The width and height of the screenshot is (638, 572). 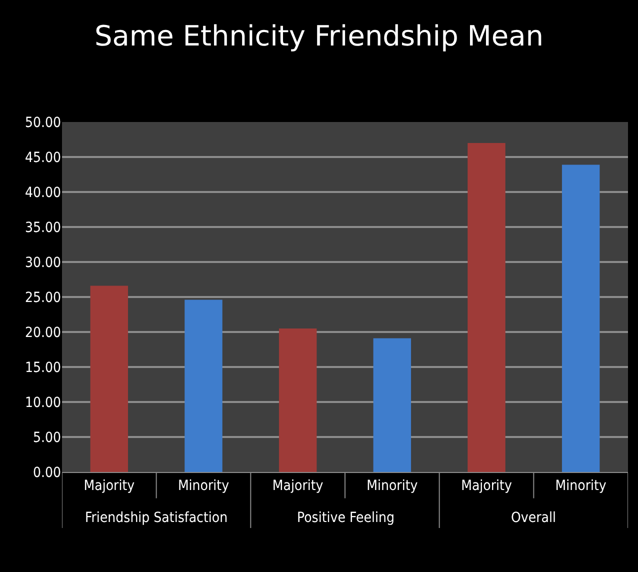 What do you see at coordinates (46, 438) in the screenshot?
I see `y-tick-label: 5.00` at bounding box center [46, 438].